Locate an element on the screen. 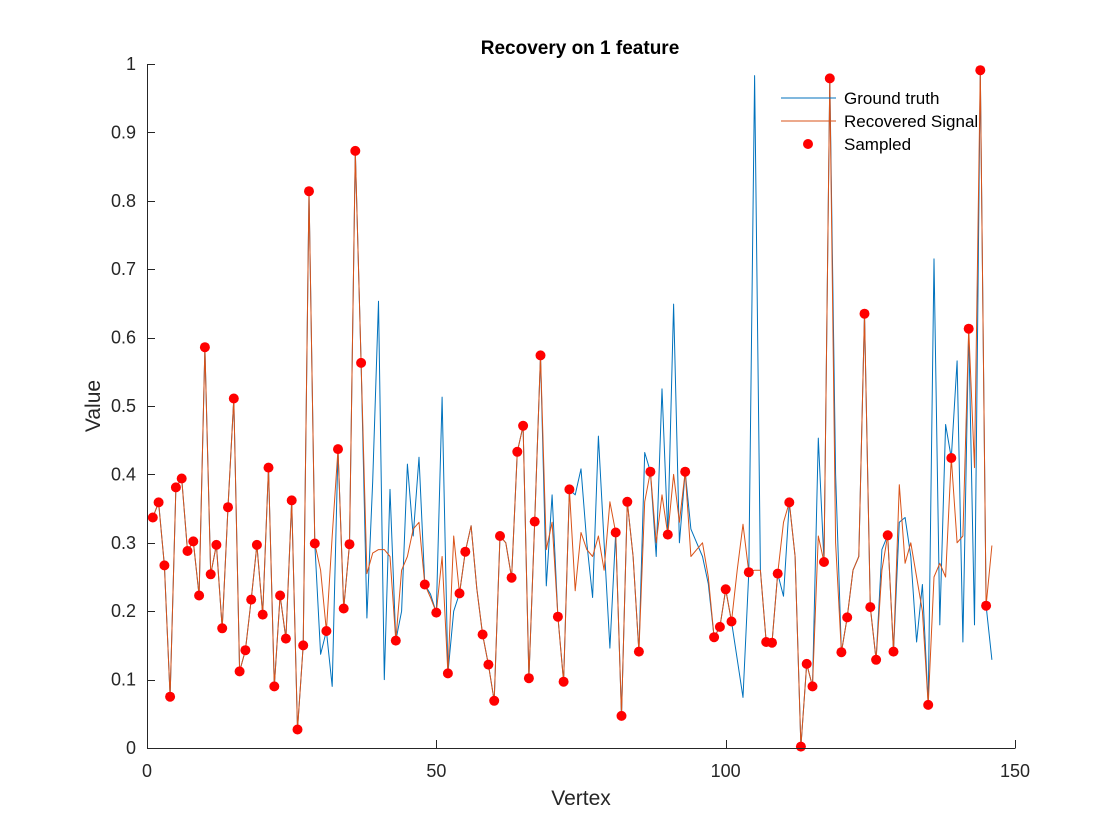  x-ticks: 0 50 100 150 is located at coordinates (586, 760).